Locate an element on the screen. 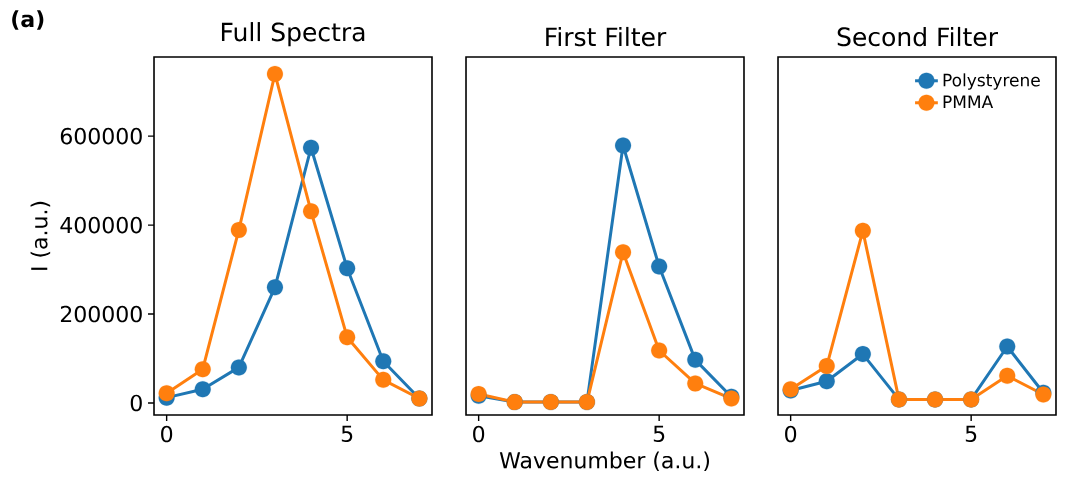  legend-label: PMMA is located at coordinates (968, 101).